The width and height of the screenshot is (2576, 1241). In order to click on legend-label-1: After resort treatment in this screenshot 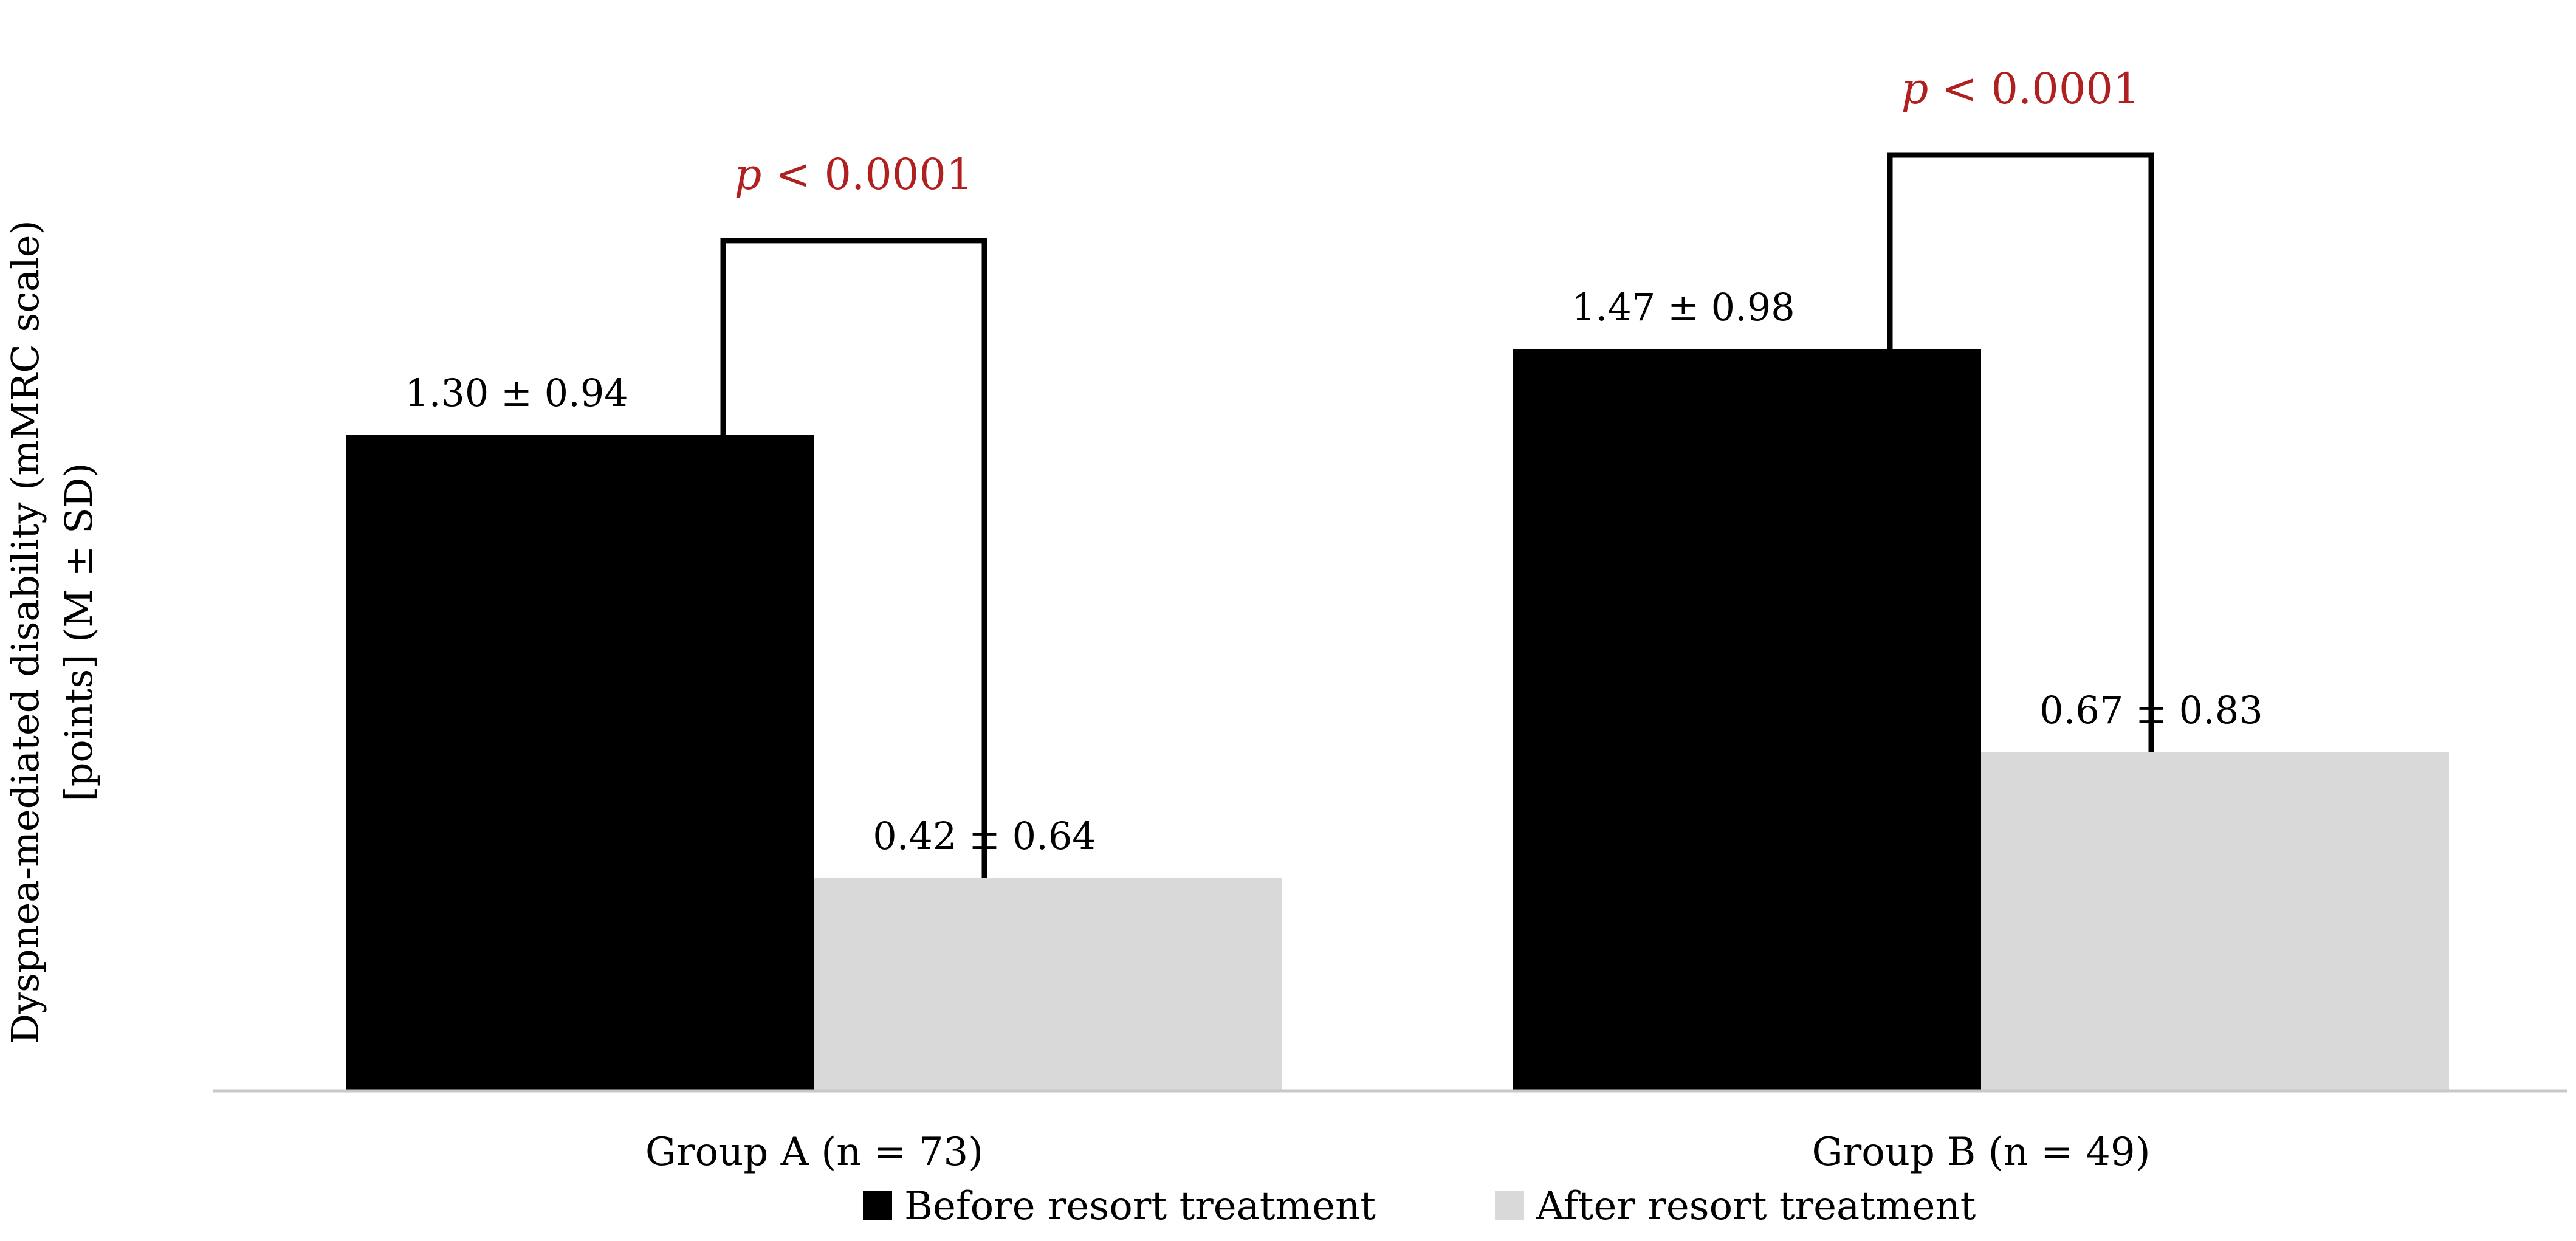, I will do `click(1756, 1206)`.